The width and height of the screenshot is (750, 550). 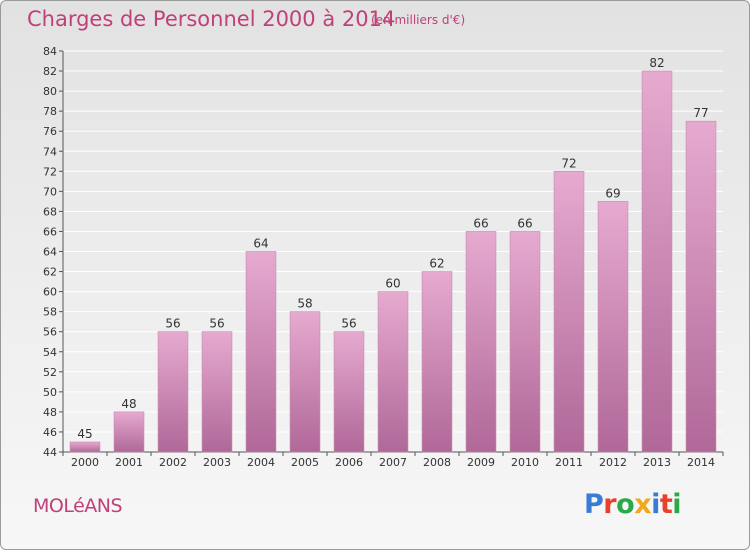 What do you see at coordinates (50, 191) in the screenshot?
I see `y-tick-label: 70` at bounding box center [50, 191].